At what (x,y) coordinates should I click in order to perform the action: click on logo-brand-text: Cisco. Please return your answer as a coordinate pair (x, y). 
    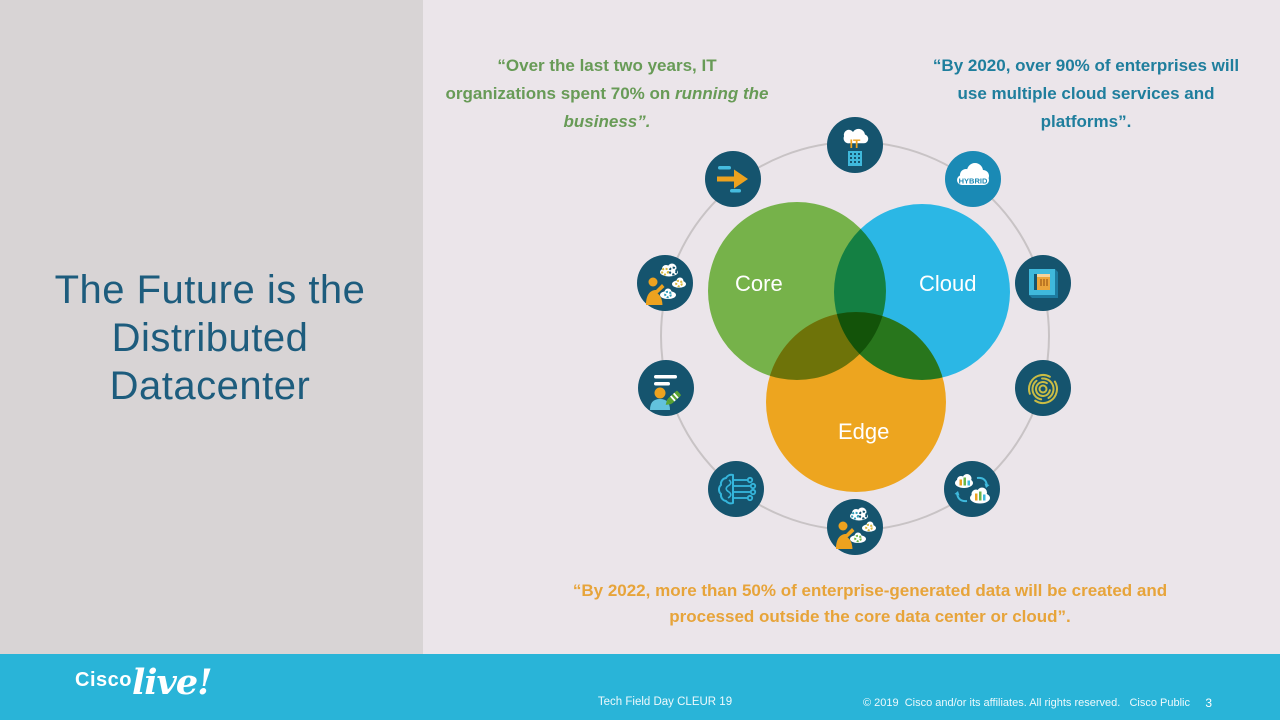
    Looking at the image, I should click on (103, 680).